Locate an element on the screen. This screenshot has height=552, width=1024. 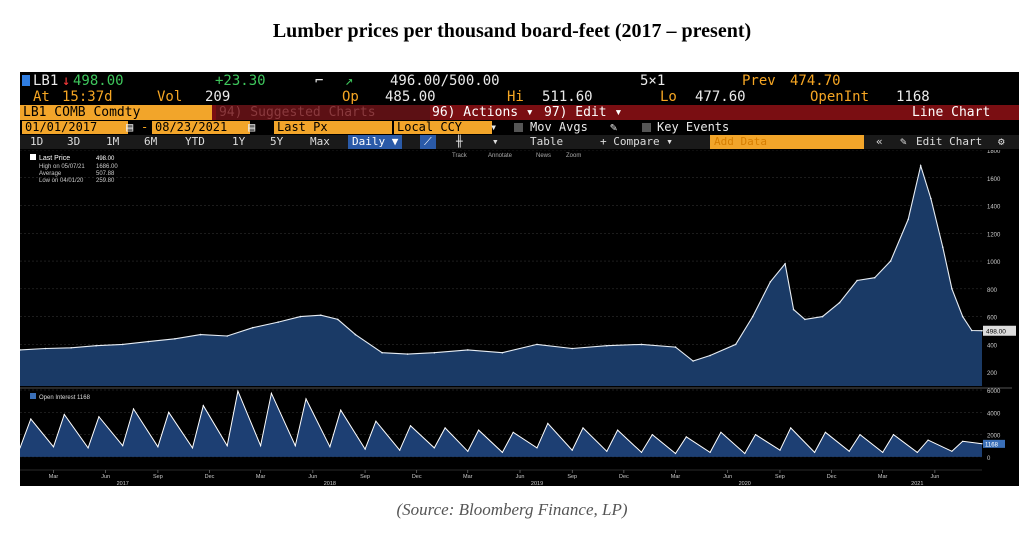
last-price-tag-label: 498.00 is located at coordinates (996, 332).